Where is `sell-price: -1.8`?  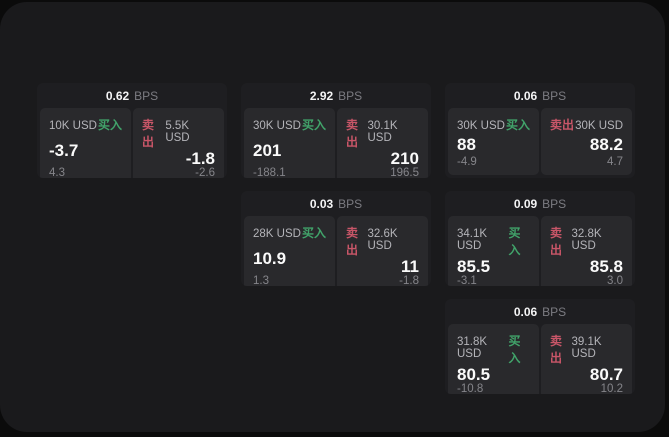
sell-price: -1.8 is located at coordinates (200, 158).